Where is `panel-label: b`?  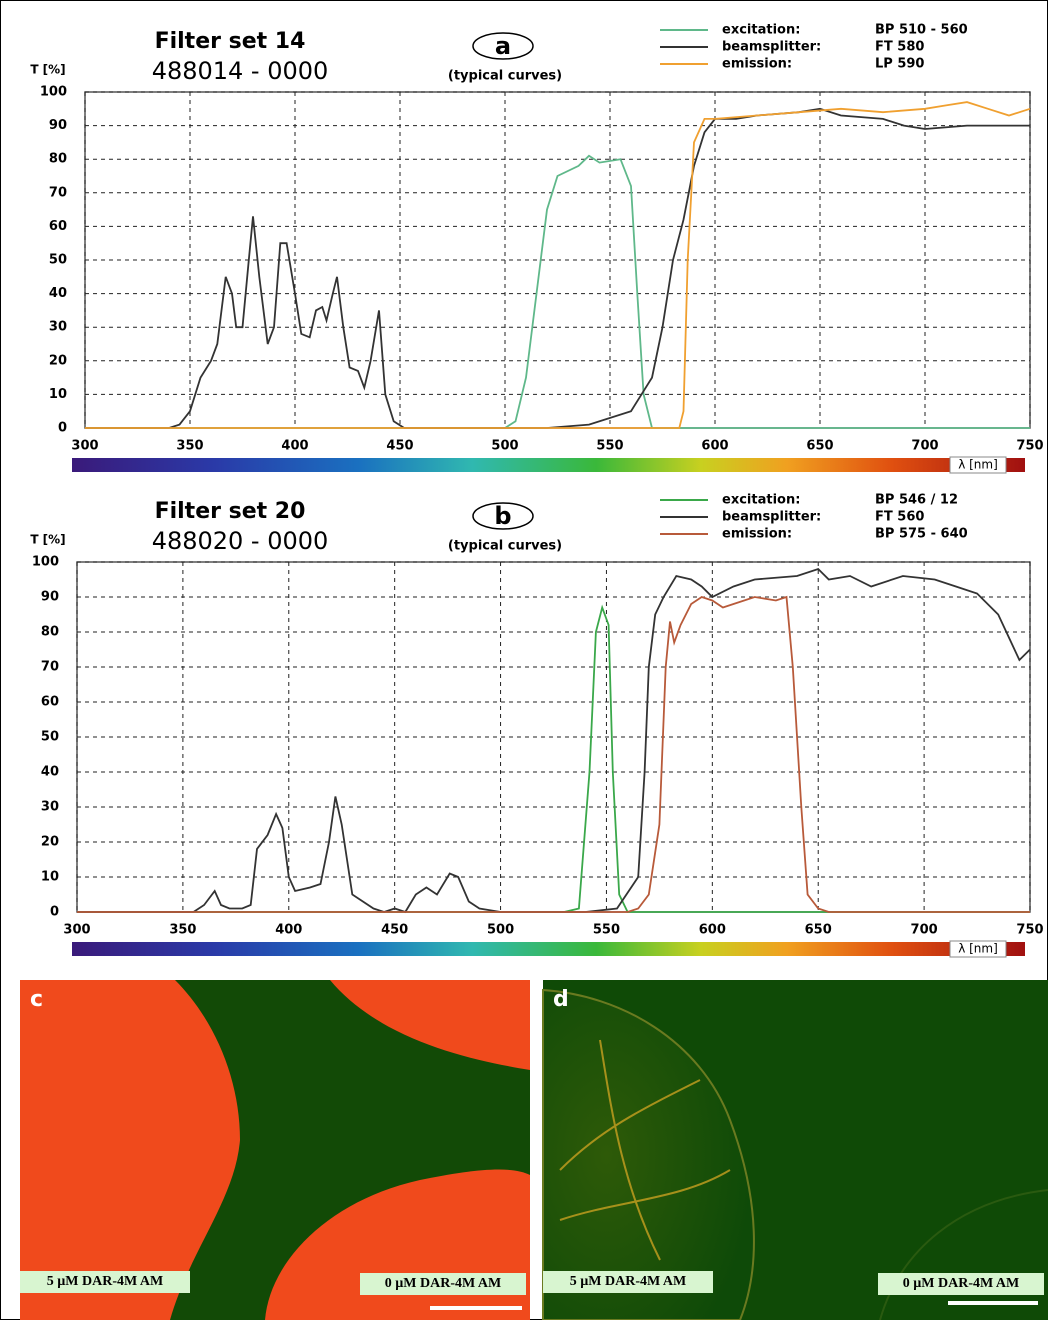
panel-label: b is located at coordinates (502, 516).